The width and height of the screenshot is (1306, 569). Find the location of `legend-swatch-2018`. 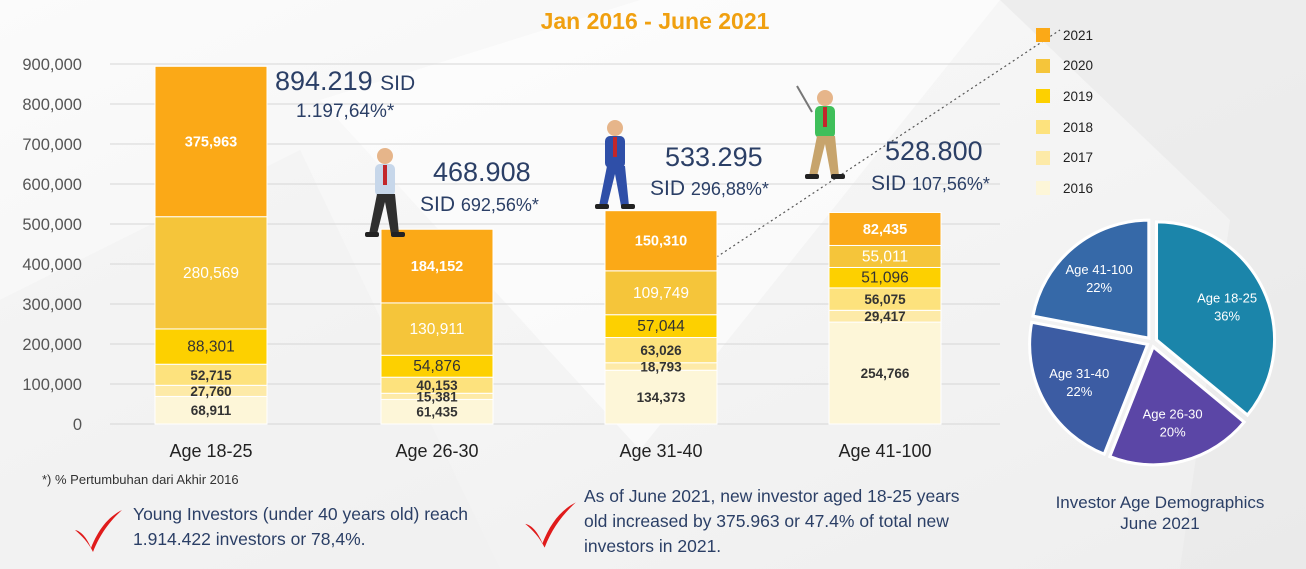

legend-swatch-2018 is located at coordinates (1043, 127).